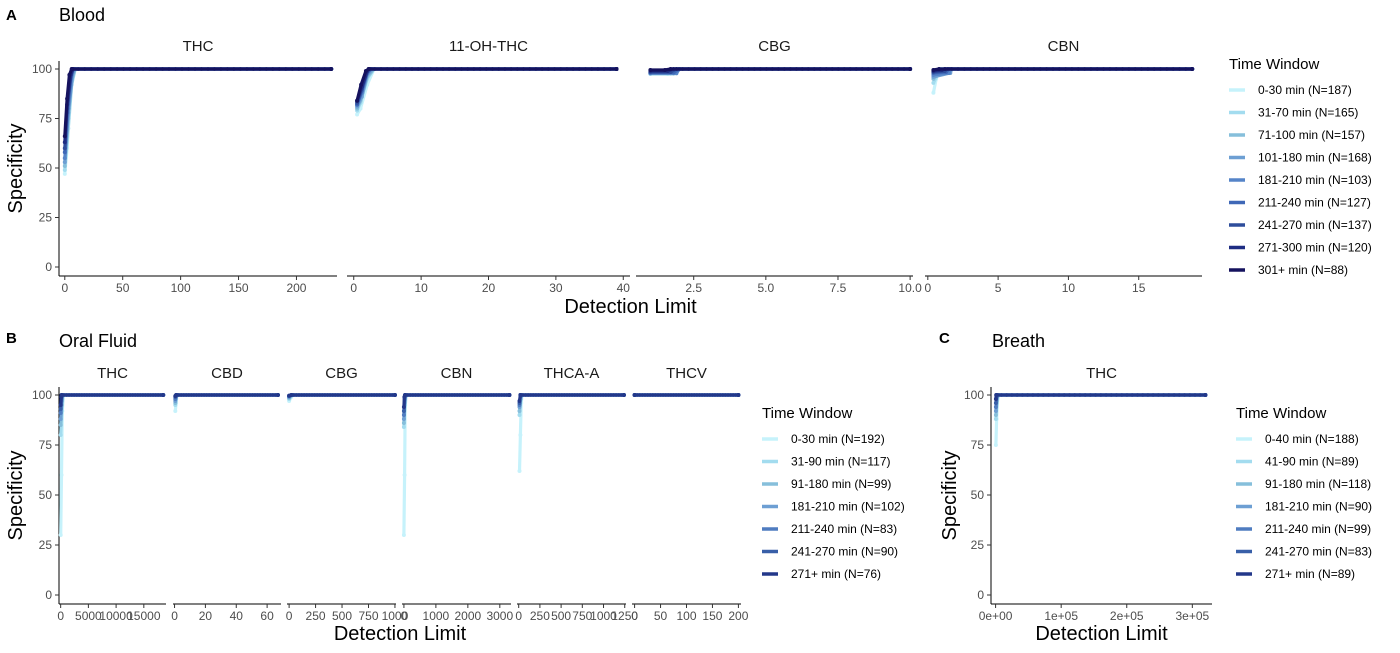 The height and width of the screenshot is (653, 1400). Describe the element at coordinates (1064, 46) in the screenshot. I see `facet-strip-label: CBN` at that location.